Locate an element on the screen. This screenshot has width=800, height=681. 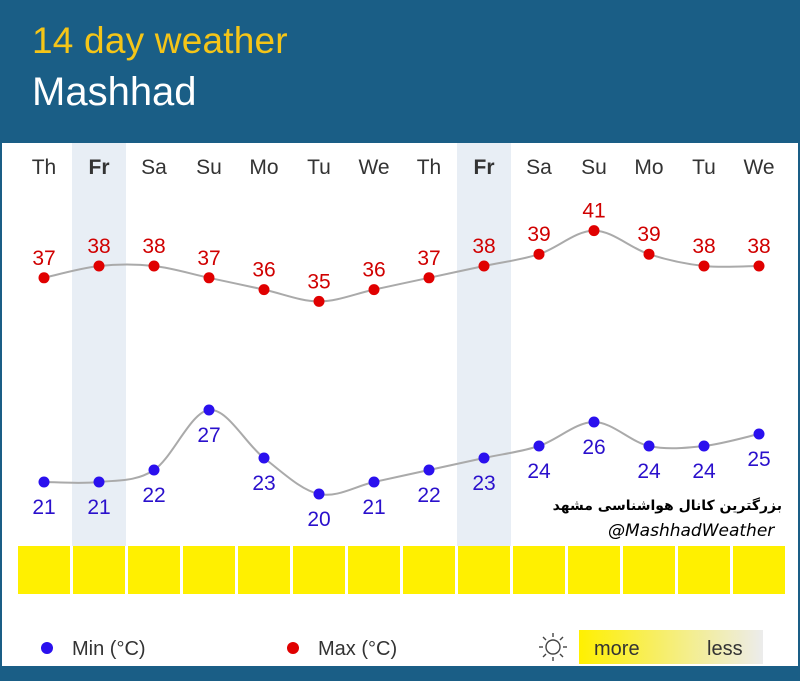
watermark-channel: بزرگترین کانال هواشناسی مشهد is located at coordinates (667, 506).